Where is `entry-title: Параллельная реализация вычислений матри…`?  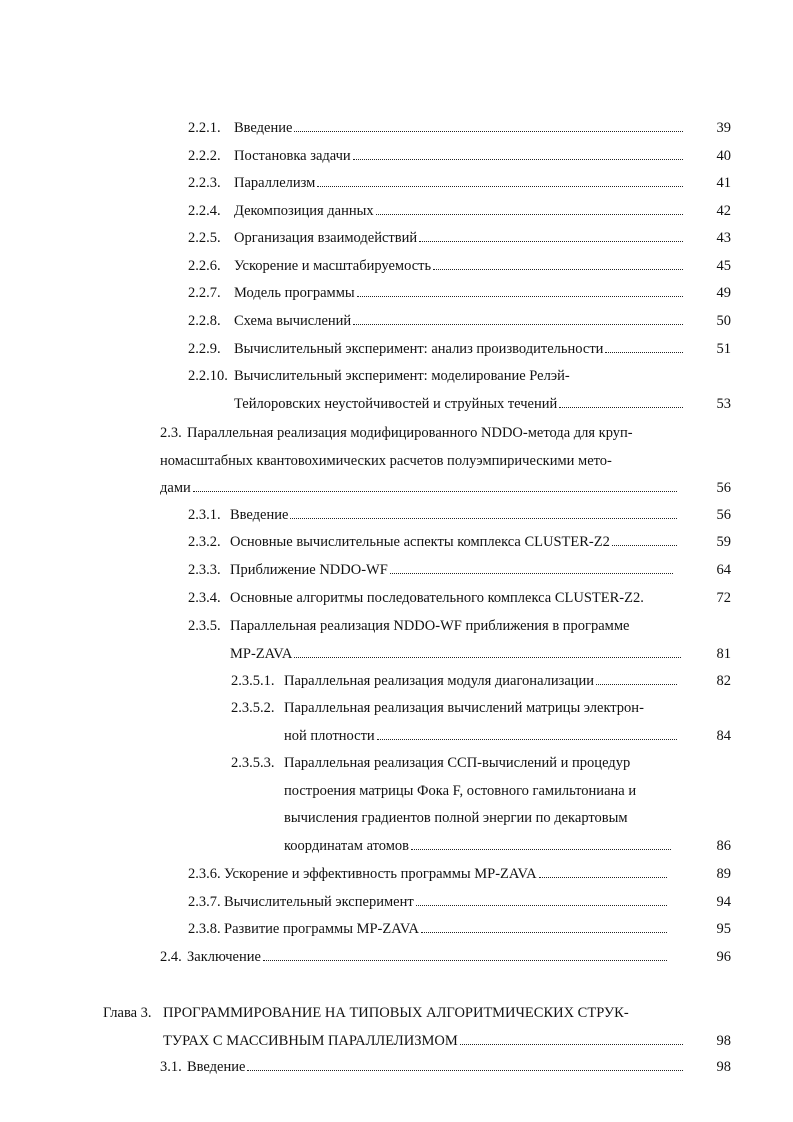 entry-title: Параллельная реализация вычислений матри… is located at coordinates (464, 708).